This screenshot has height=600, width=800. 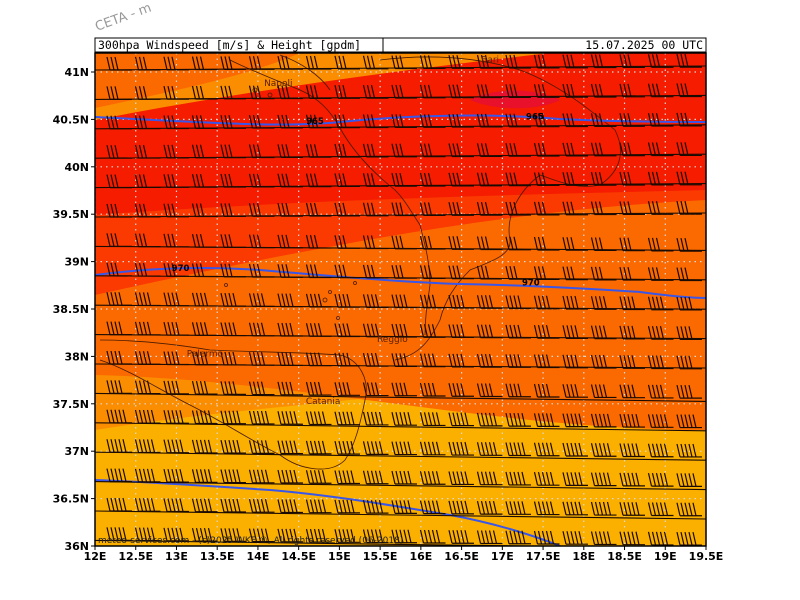 I want to click on watermark-text: CETA - m, so click(x=123, y=18).